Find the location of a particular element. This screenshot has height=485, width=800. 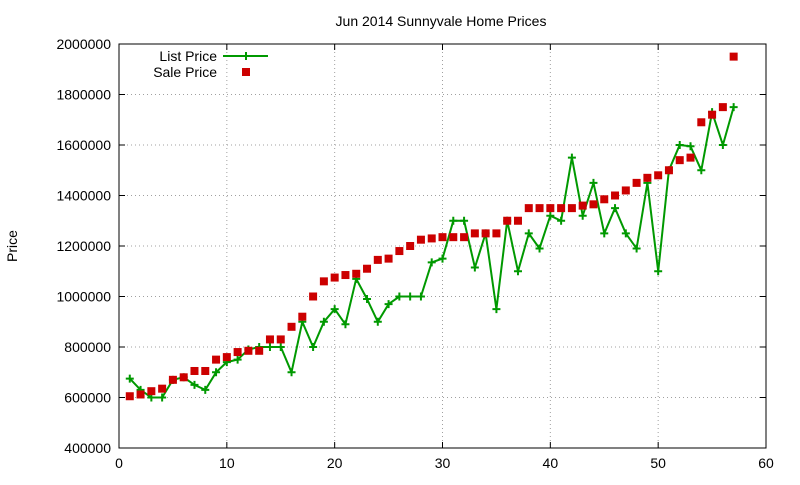

y-tick-label: 600000 is located at coordinates (87, 398).